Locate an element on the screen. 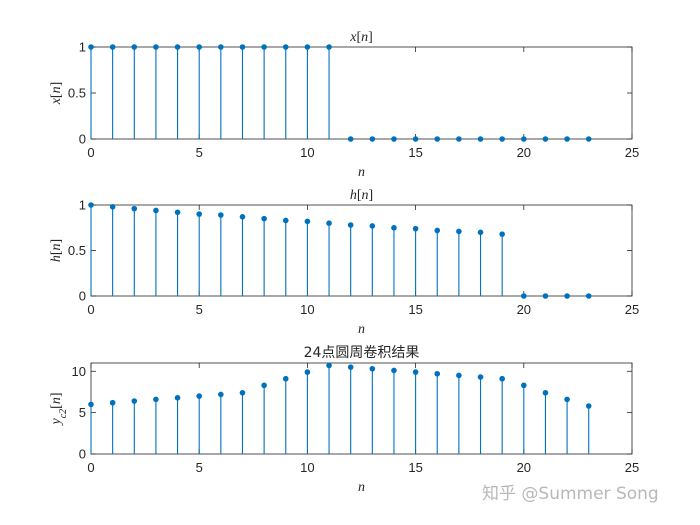  y-axis-label: x[n] is located at coordinates (56, 94).